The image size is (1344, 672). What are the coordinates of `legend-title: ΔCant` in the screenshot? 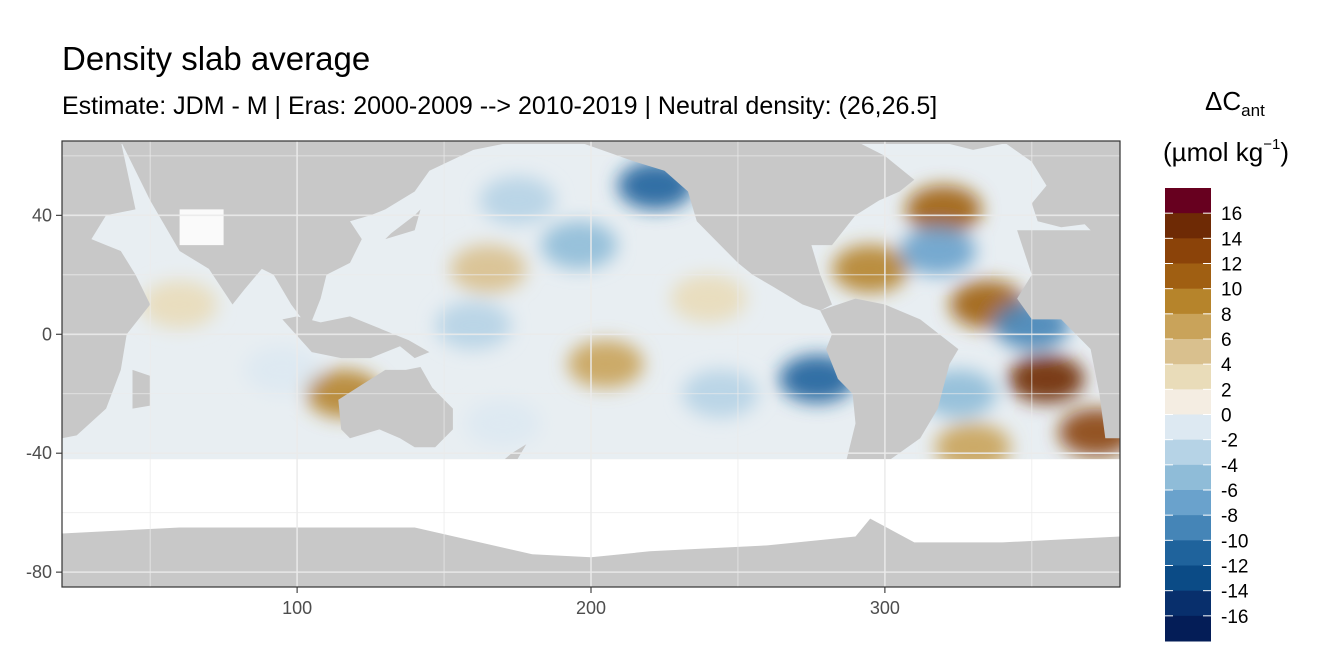 It's located at (1235, 103).